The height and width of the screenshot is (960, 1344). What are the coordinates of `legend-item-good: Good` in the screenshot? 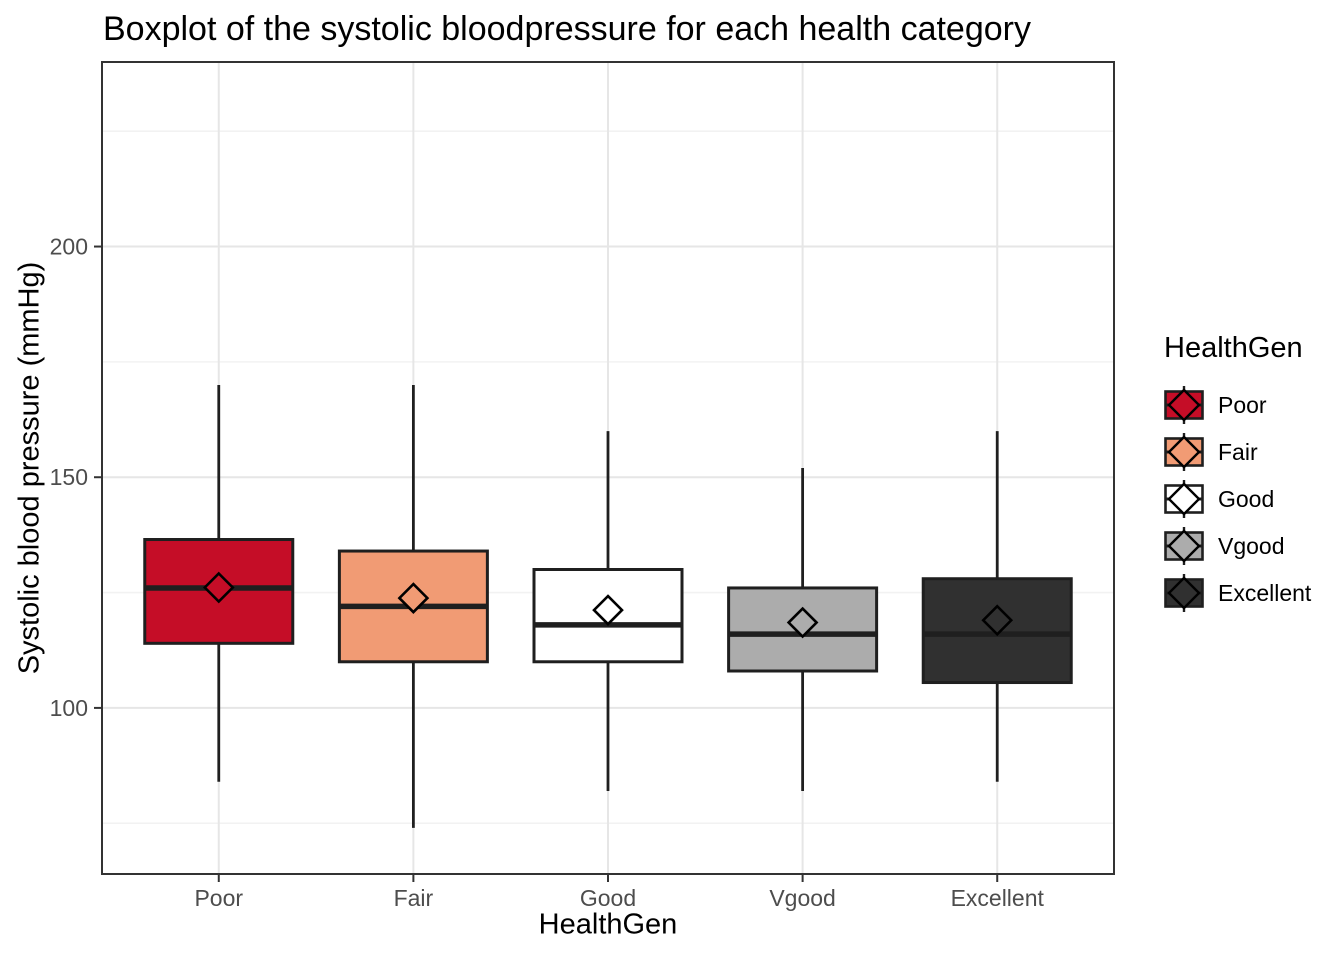 It's located at (1252, 499).